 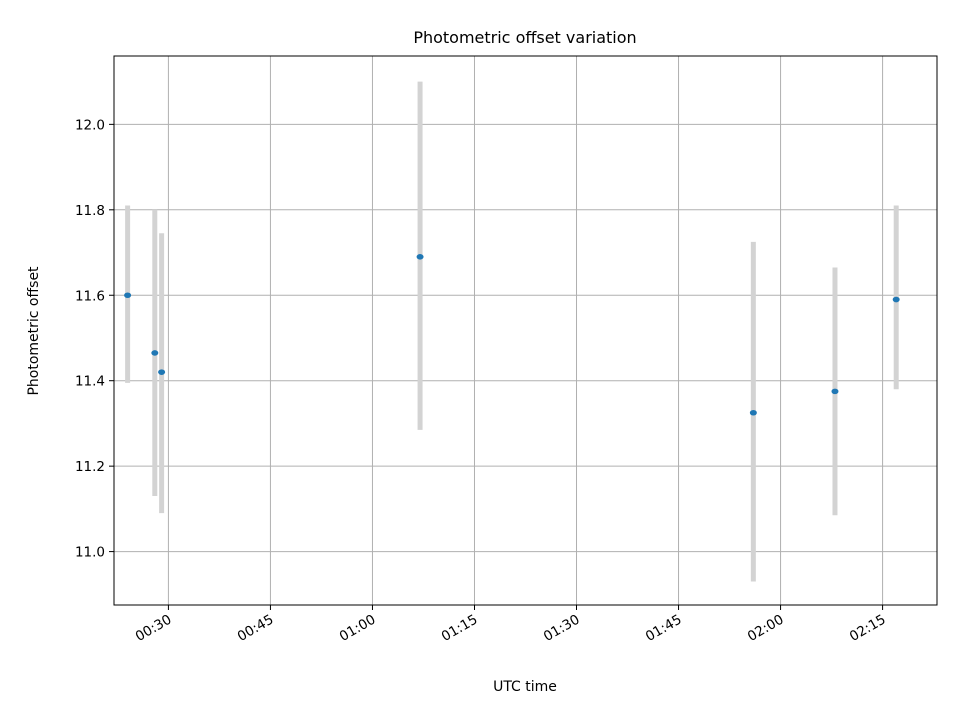 What do you see at coordinates (90, 211) in the screenshot?
I see `y-tick-label: 11.8` at bounding box center [90, 211].